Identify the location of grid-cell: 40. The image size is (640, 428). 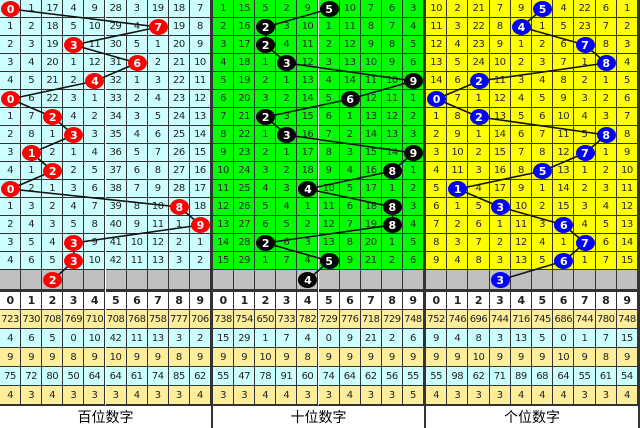
(116, 225).